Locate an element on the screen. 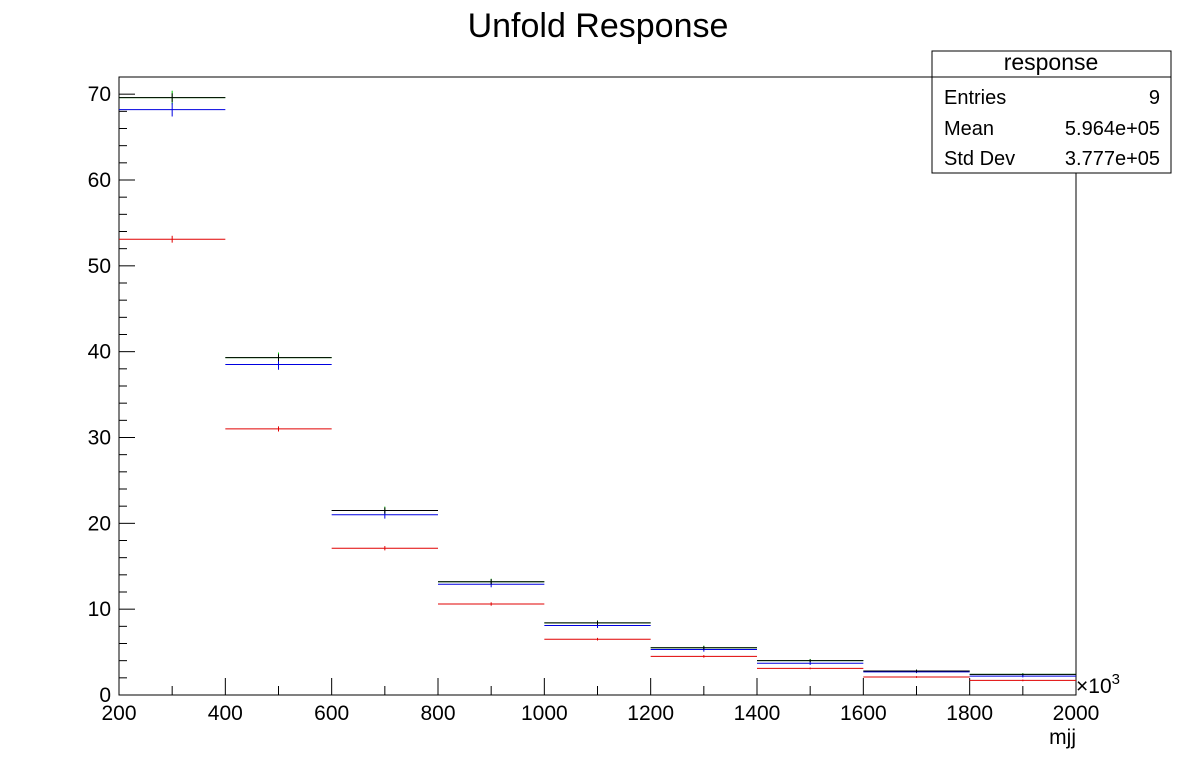 Image resolution: width=1196 pixels, height=772 pixels. x-tick-label: 1800 is located at coordinates (969, 713).